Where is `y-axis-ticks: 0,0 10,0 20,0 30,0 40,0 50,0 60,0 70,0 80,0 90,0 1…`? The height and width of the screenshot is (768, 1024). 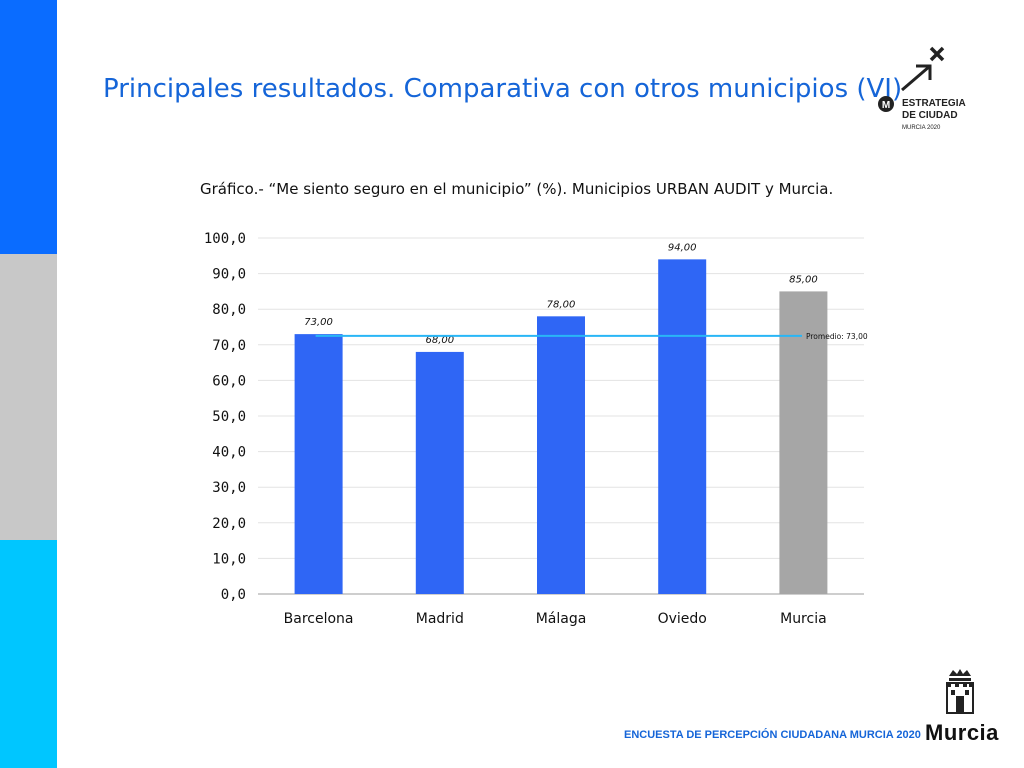 y-axis-ticks: 0,0 10,0 20,0 30,0 40,0 50,0 60,0 70,0 80,0 90,0 1… is located at coordinates (225, 417).